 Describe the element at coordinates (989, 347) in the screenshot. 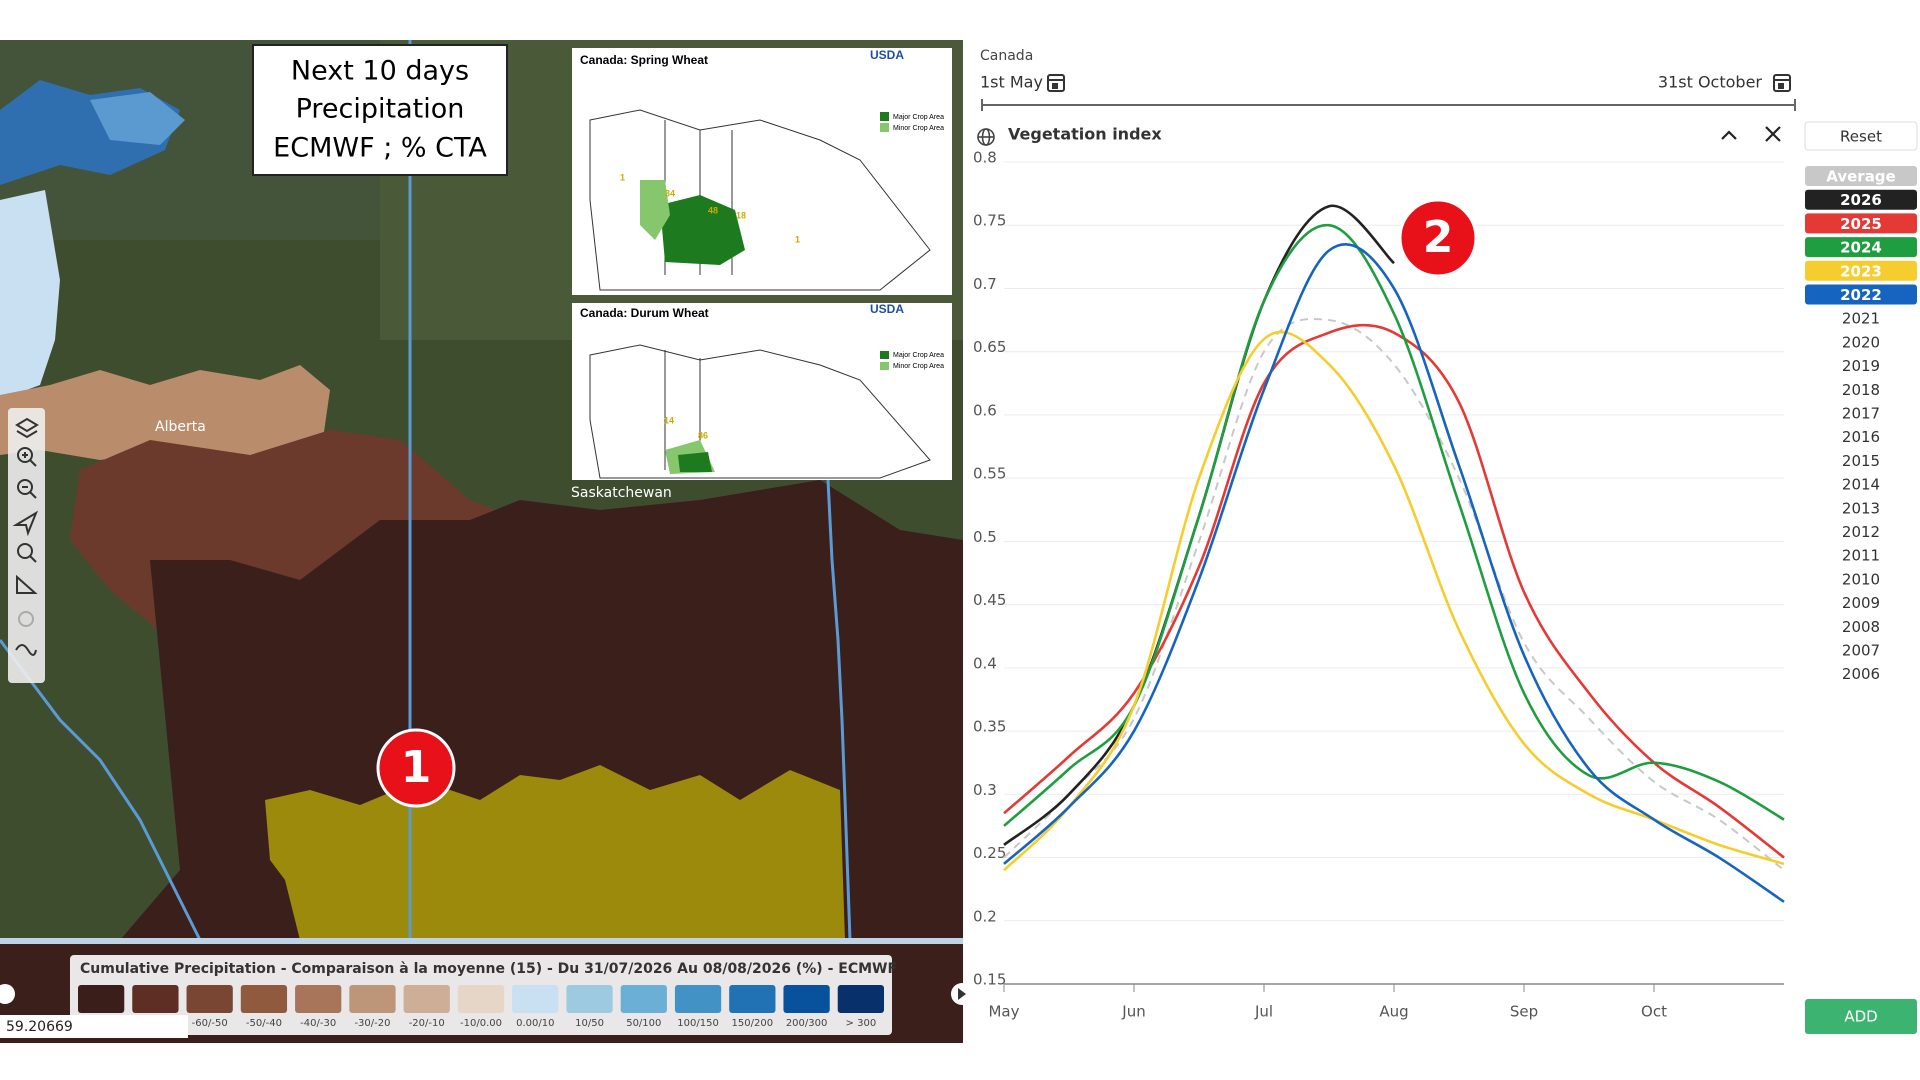

I see `y-tick-label: 0.65` at that location.